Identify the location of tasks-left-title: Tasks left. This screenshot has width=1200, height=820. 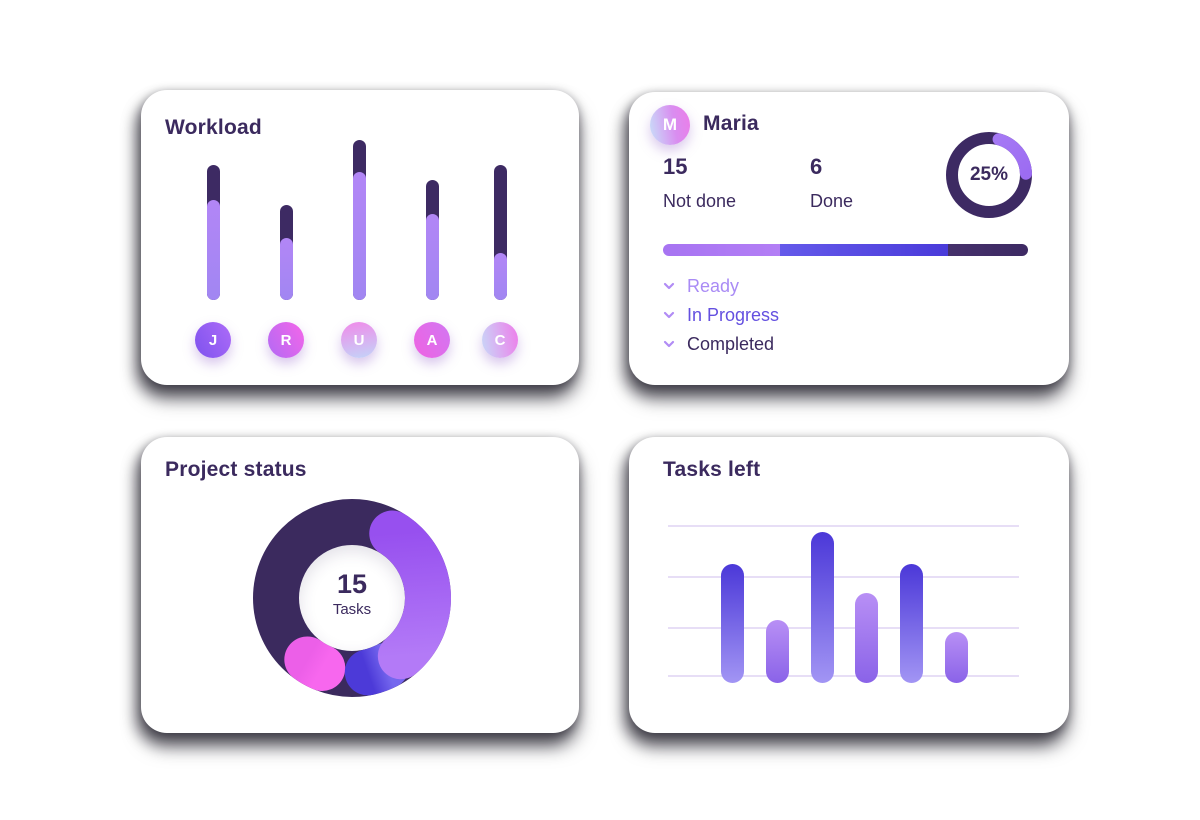
(712, 469).